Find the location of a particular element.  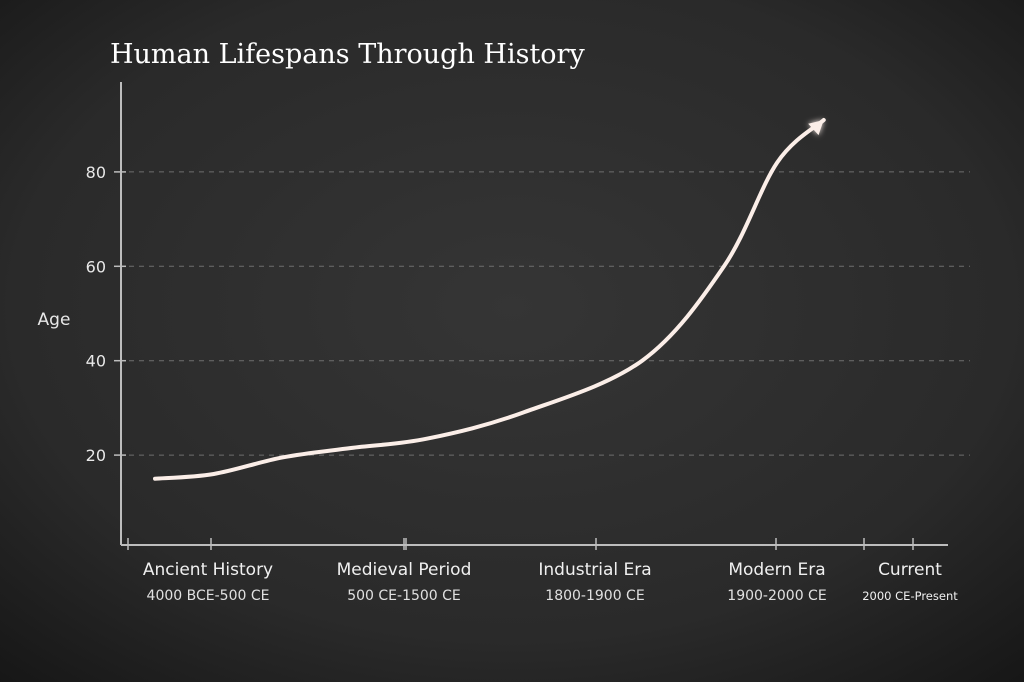

y-tick-label: 40 is located at coordinates (96, 361).